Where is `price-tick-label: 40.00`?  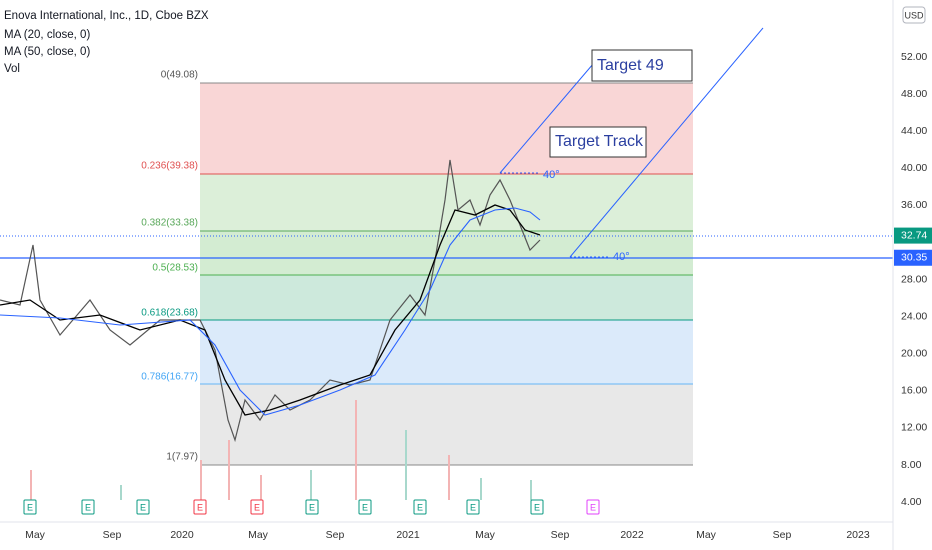 price-tick-label: 40.00 is located at coordinates (914, 168).